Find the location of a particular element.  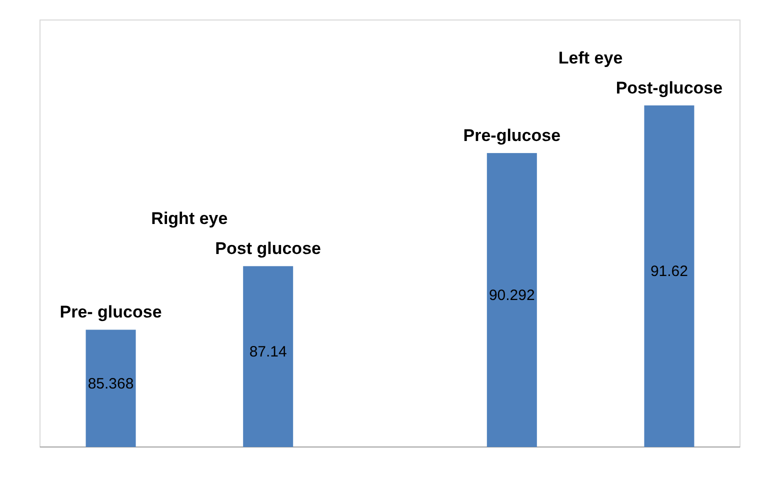

data-label: 90.292 is located at coordinates (511, 295).